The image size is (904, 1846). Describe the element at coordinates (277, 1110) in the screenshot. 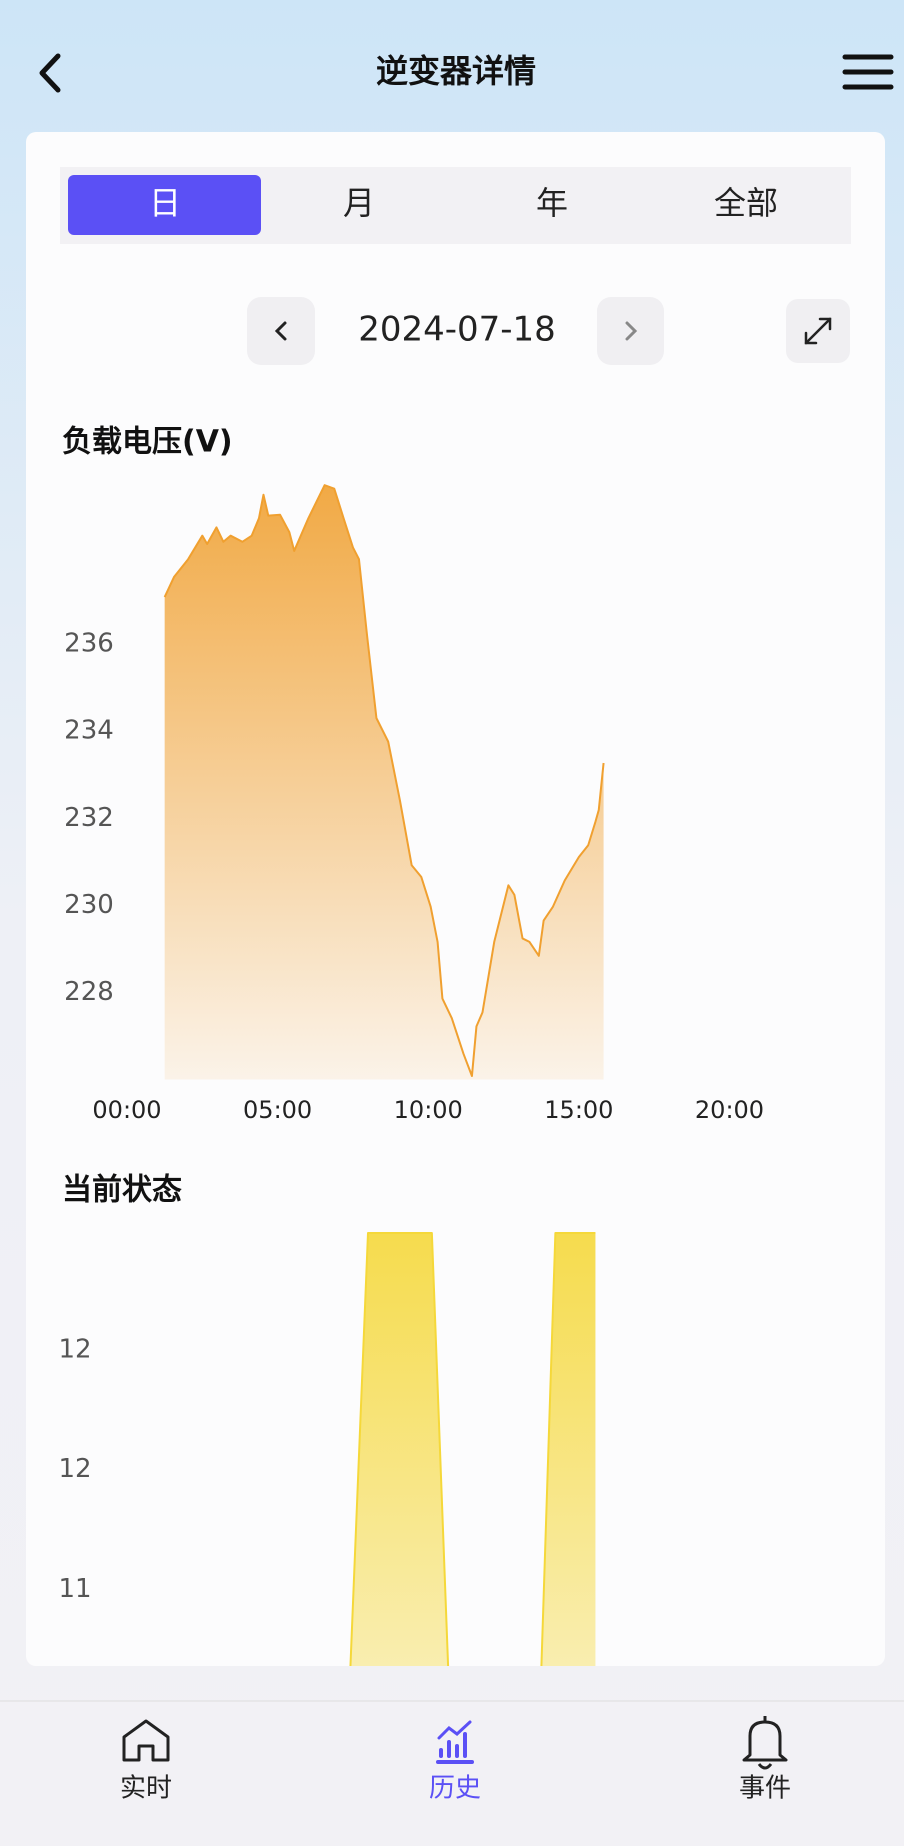

I see `x-tick-label: 05:00` at that location.